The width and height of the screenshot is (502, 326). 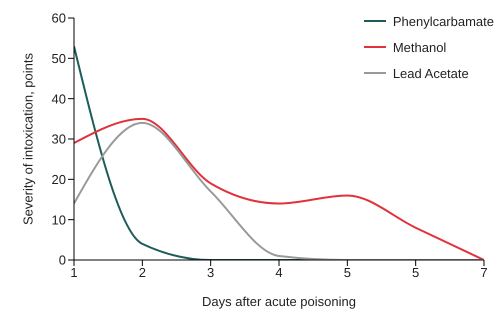 What do you see at coordinates (430, 73) in the screenshot?
I see `legend-label: Lead Acetate` at bounding box center [430, 73].